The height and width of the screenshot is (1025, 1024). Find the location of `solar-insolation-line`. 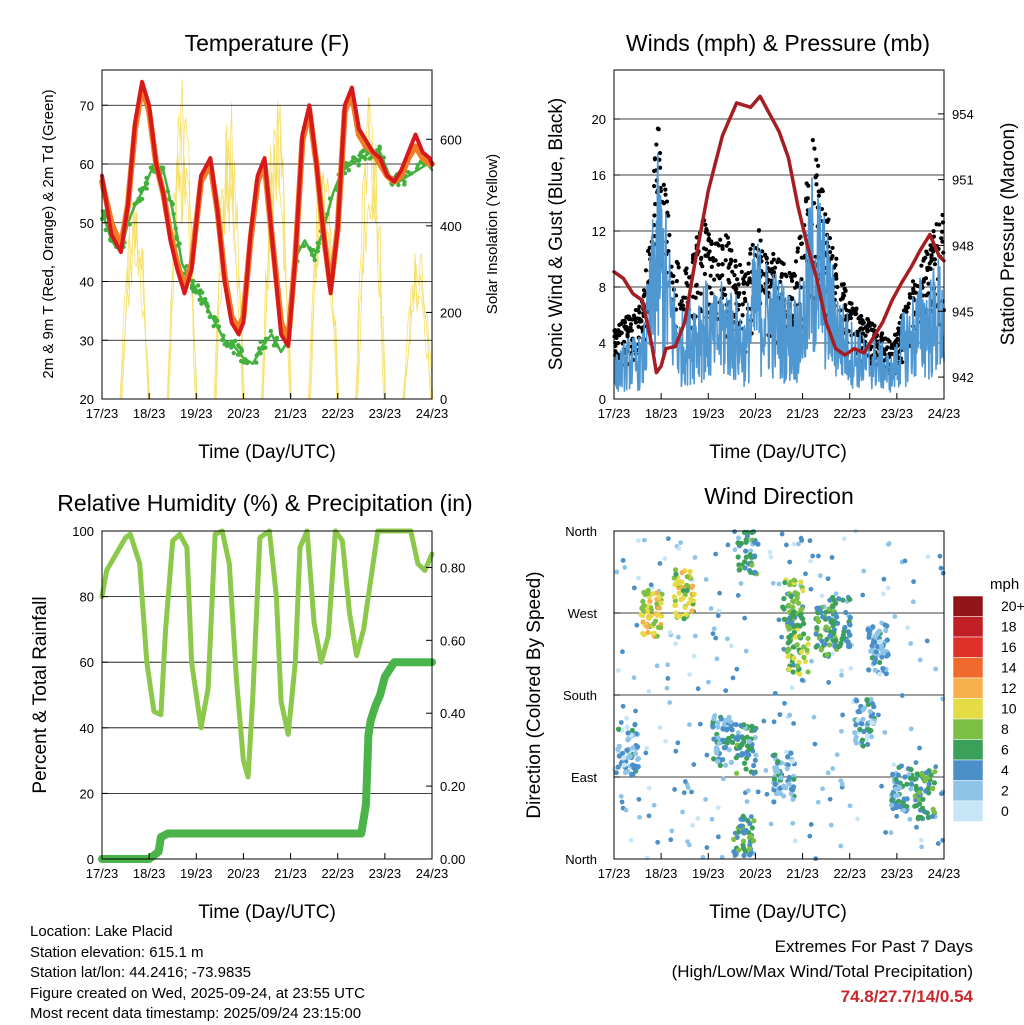

solar-insolation-line is located at coordinates (370, 248).